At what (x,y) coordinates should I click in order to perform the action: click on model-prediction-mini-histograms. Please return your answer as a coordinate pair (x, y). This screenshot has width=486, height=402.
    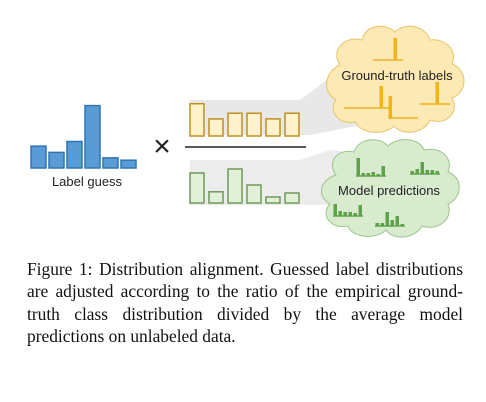
    Looking at the image, I should click on (386, 192).